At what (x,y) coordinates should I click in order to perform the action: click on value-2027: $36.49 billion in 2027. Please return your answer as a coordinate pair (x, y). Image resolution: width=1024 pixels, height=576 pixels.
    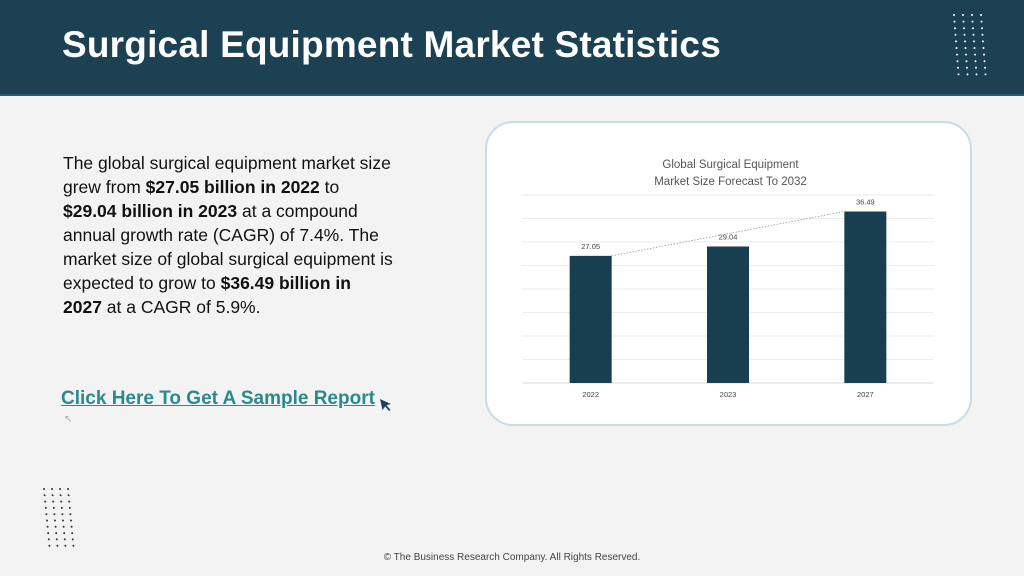
    Looking at the image, I should click on (207, 295).